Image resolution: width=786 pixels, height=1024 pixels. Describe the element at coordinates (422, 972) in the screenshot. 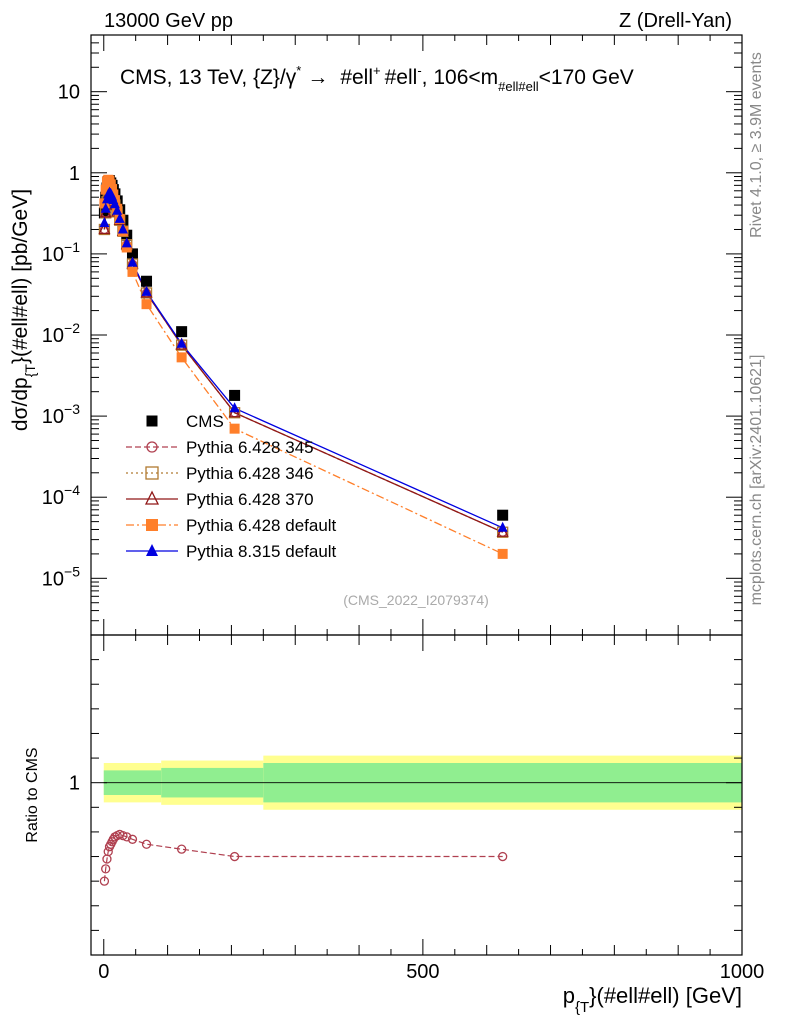

I see `x-tick-label: 500` at that location.